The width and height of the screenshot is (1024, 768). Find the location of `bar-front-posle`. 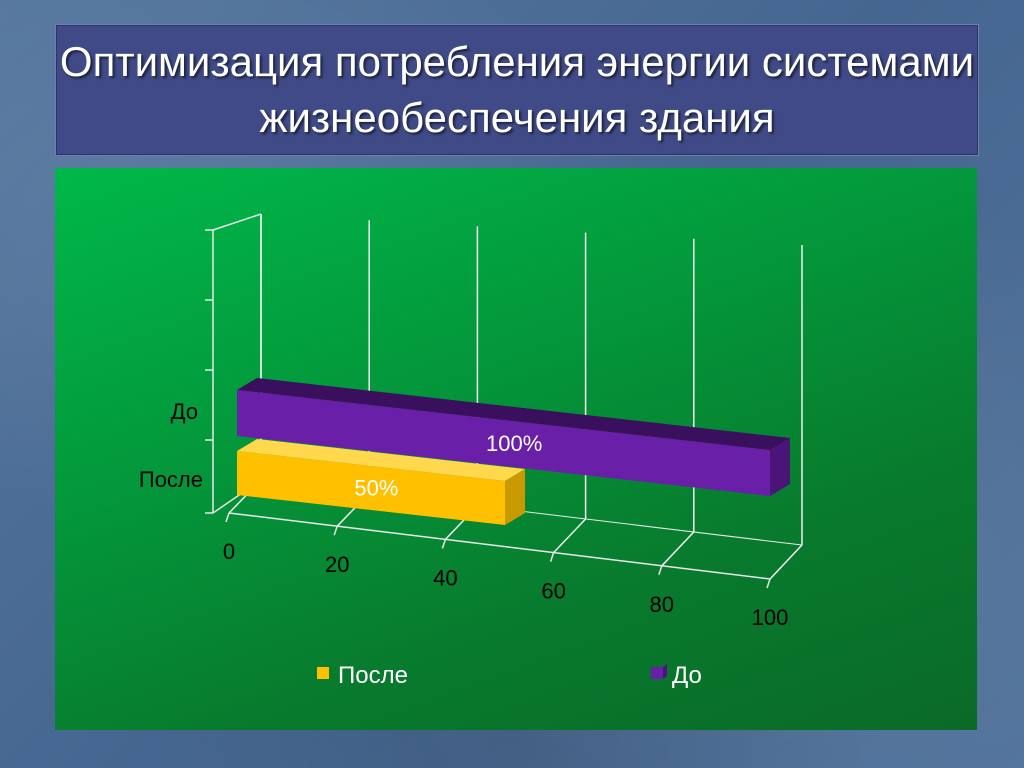

bar-front-posle is located at coordinates (371, 488).